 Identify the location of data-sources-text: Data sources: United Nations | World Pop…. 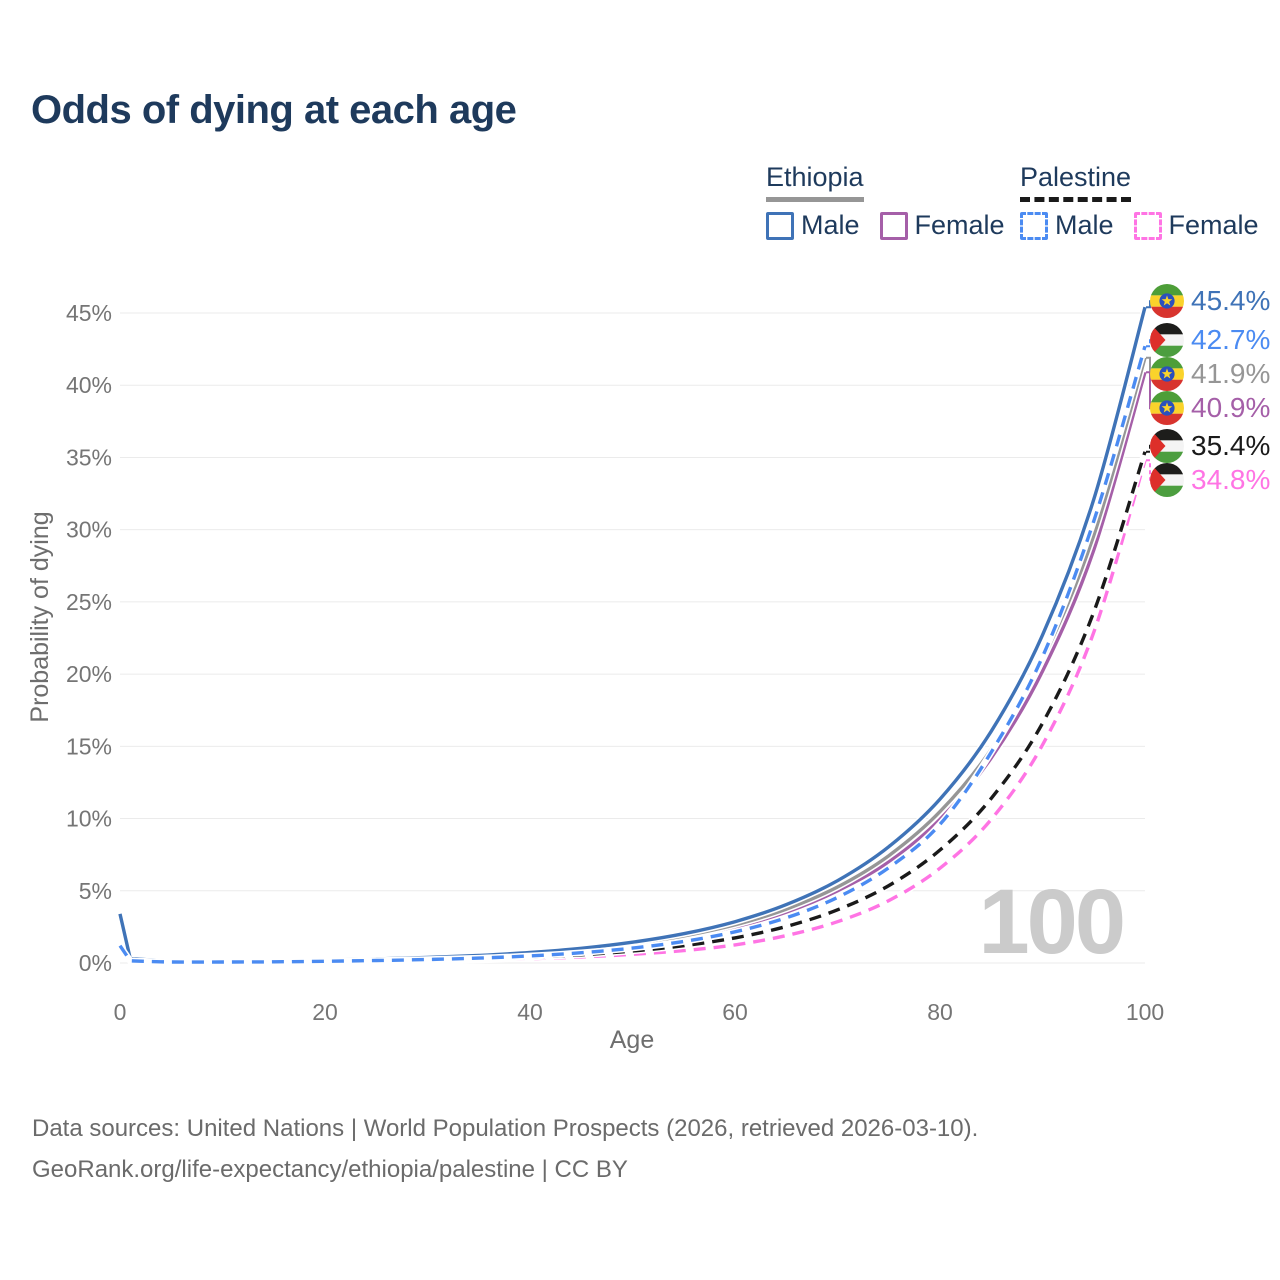
(505, 1128).